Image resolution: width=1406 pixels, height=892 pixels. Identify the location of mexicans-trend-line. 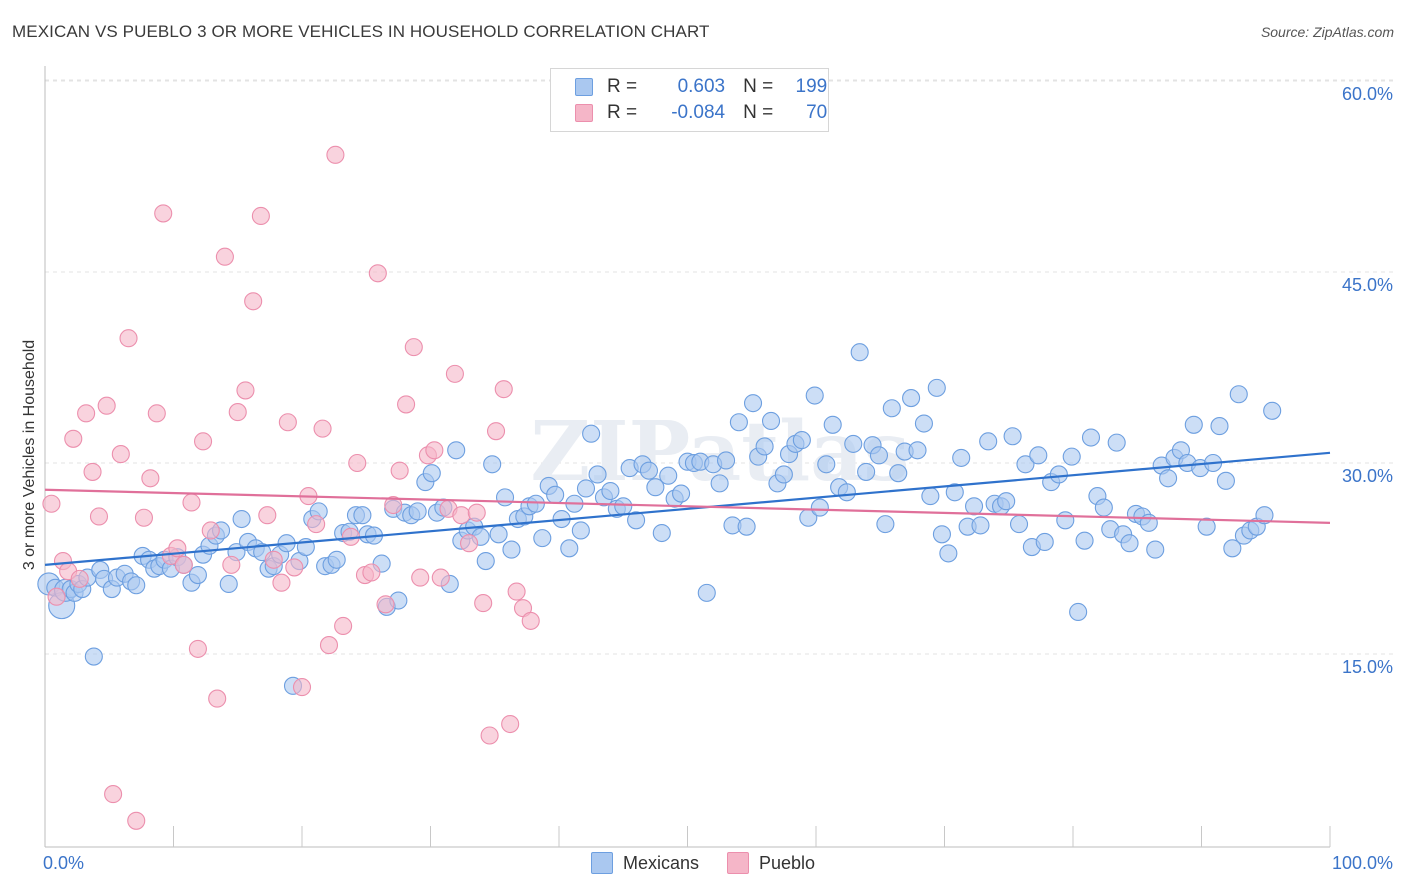
(687, 508).